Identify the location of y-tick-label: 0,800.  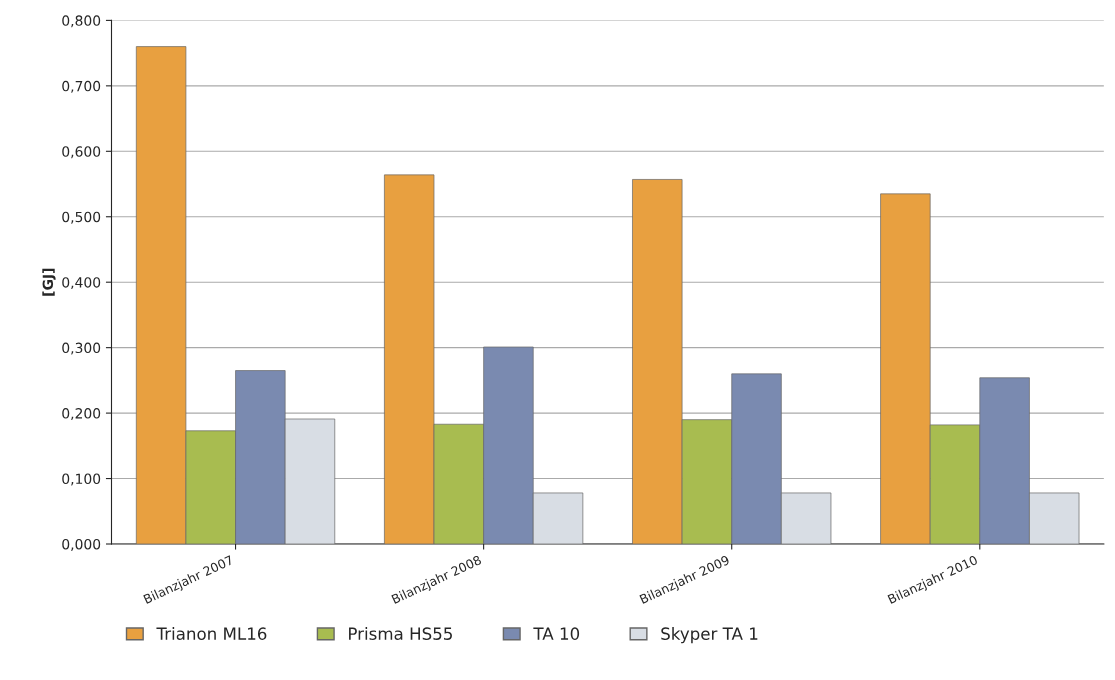
(81, 21).